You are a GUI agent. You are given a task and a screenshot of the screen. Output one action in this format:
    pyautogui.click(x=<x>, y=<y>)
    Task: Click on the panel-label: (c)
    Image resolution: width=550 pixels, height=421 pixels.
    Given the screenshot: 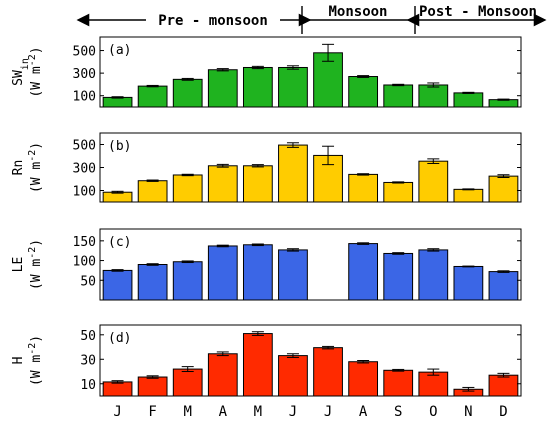 What is the action you would take?
    pyautogui.click(x=119, y=242)
    